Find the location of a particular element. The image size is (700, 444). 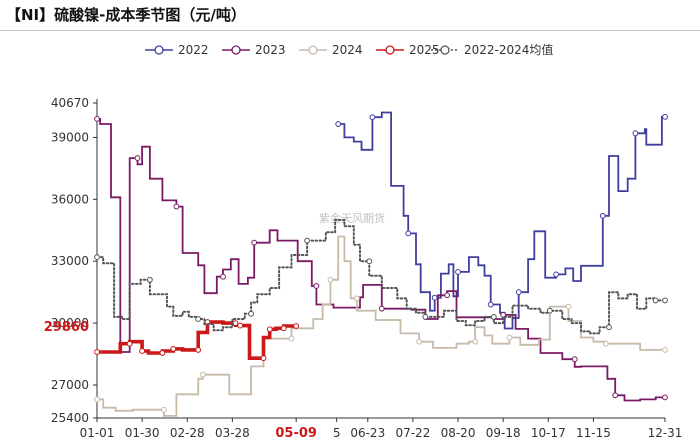

legend-entry-label: 2025 is located at coordinates (424, 50).